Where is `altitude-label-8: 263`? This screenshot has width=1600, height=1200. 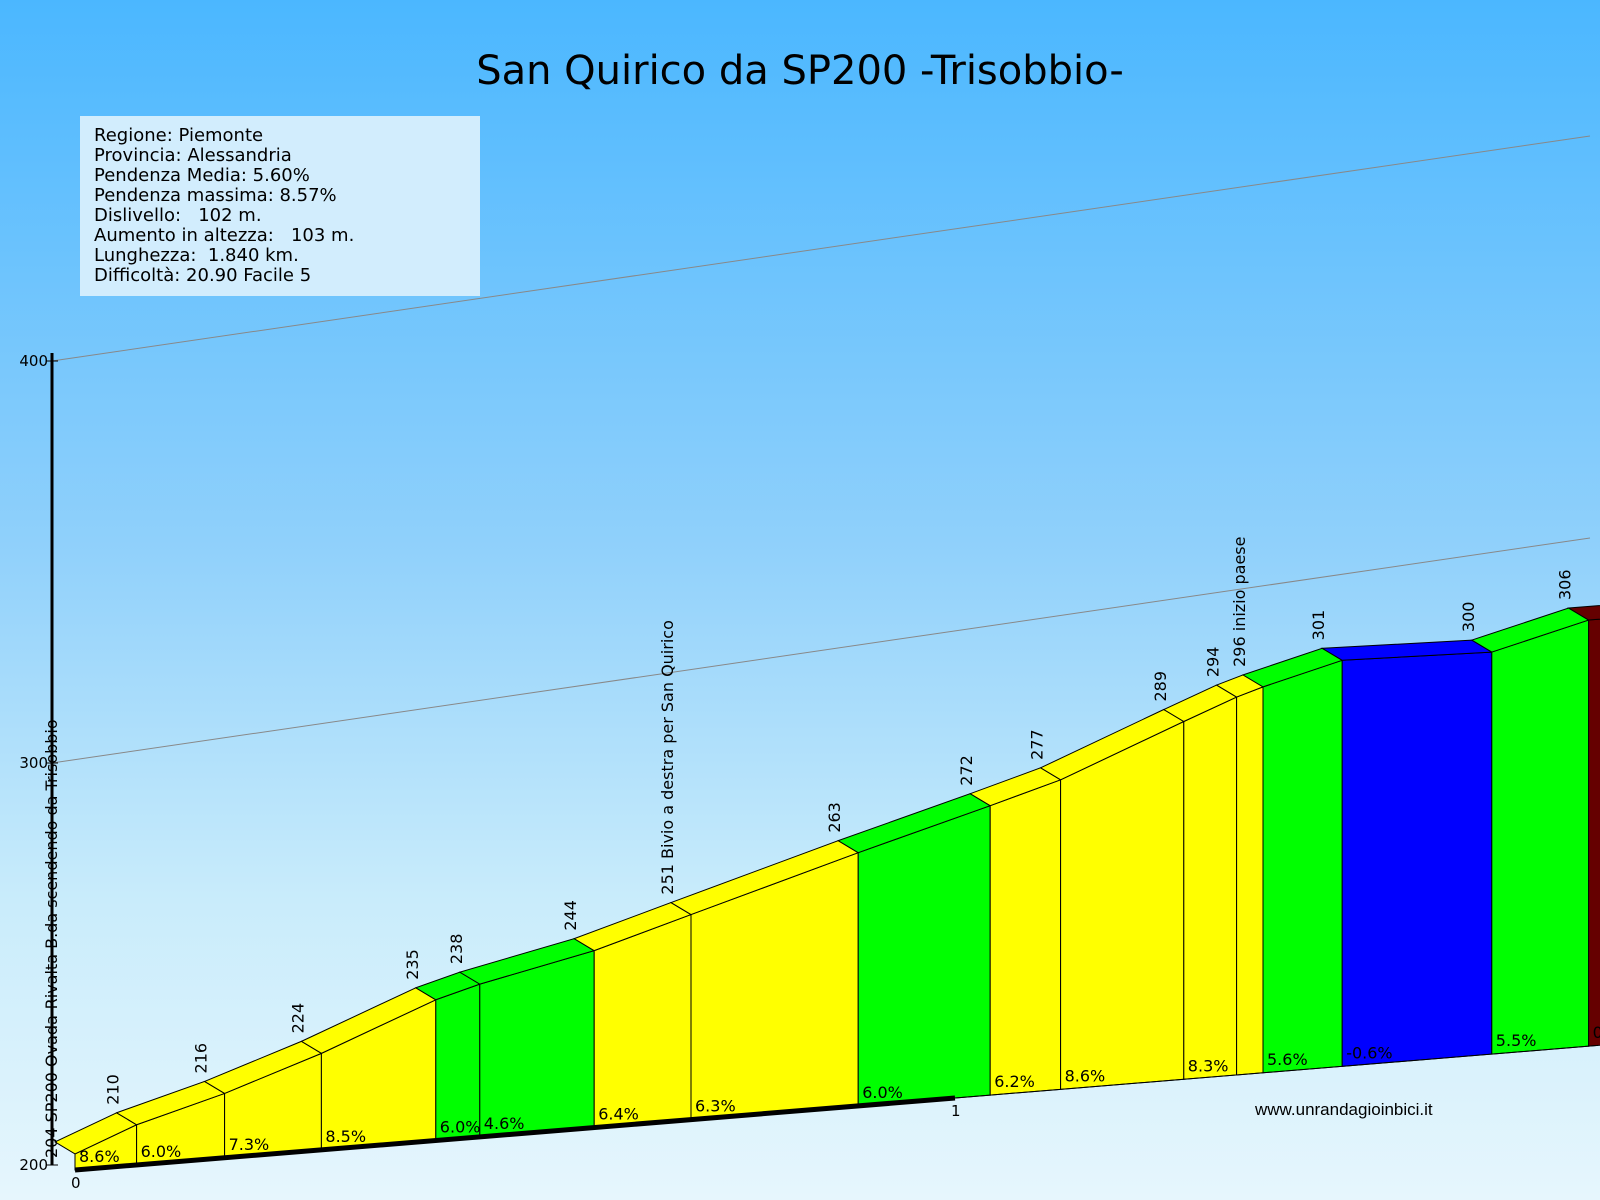 altitude-label-8: 263 is located at coordinates (834, 817).